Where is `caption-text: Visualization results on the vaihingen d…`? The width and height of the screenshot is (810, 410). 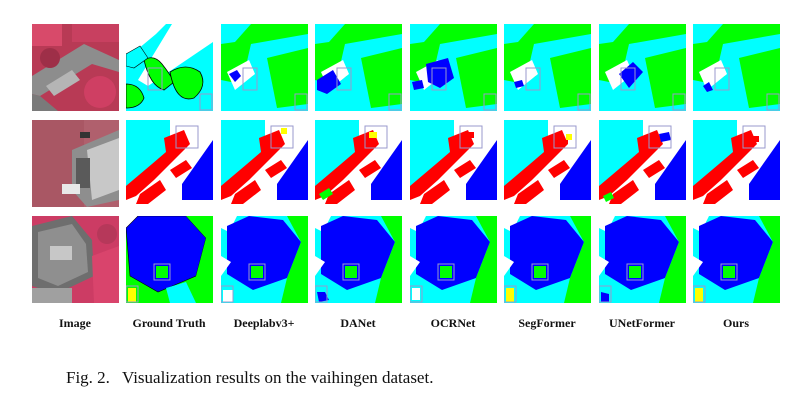 caption-text: Visualization results on the vaihingen d… is located at coordinates (277, 377).